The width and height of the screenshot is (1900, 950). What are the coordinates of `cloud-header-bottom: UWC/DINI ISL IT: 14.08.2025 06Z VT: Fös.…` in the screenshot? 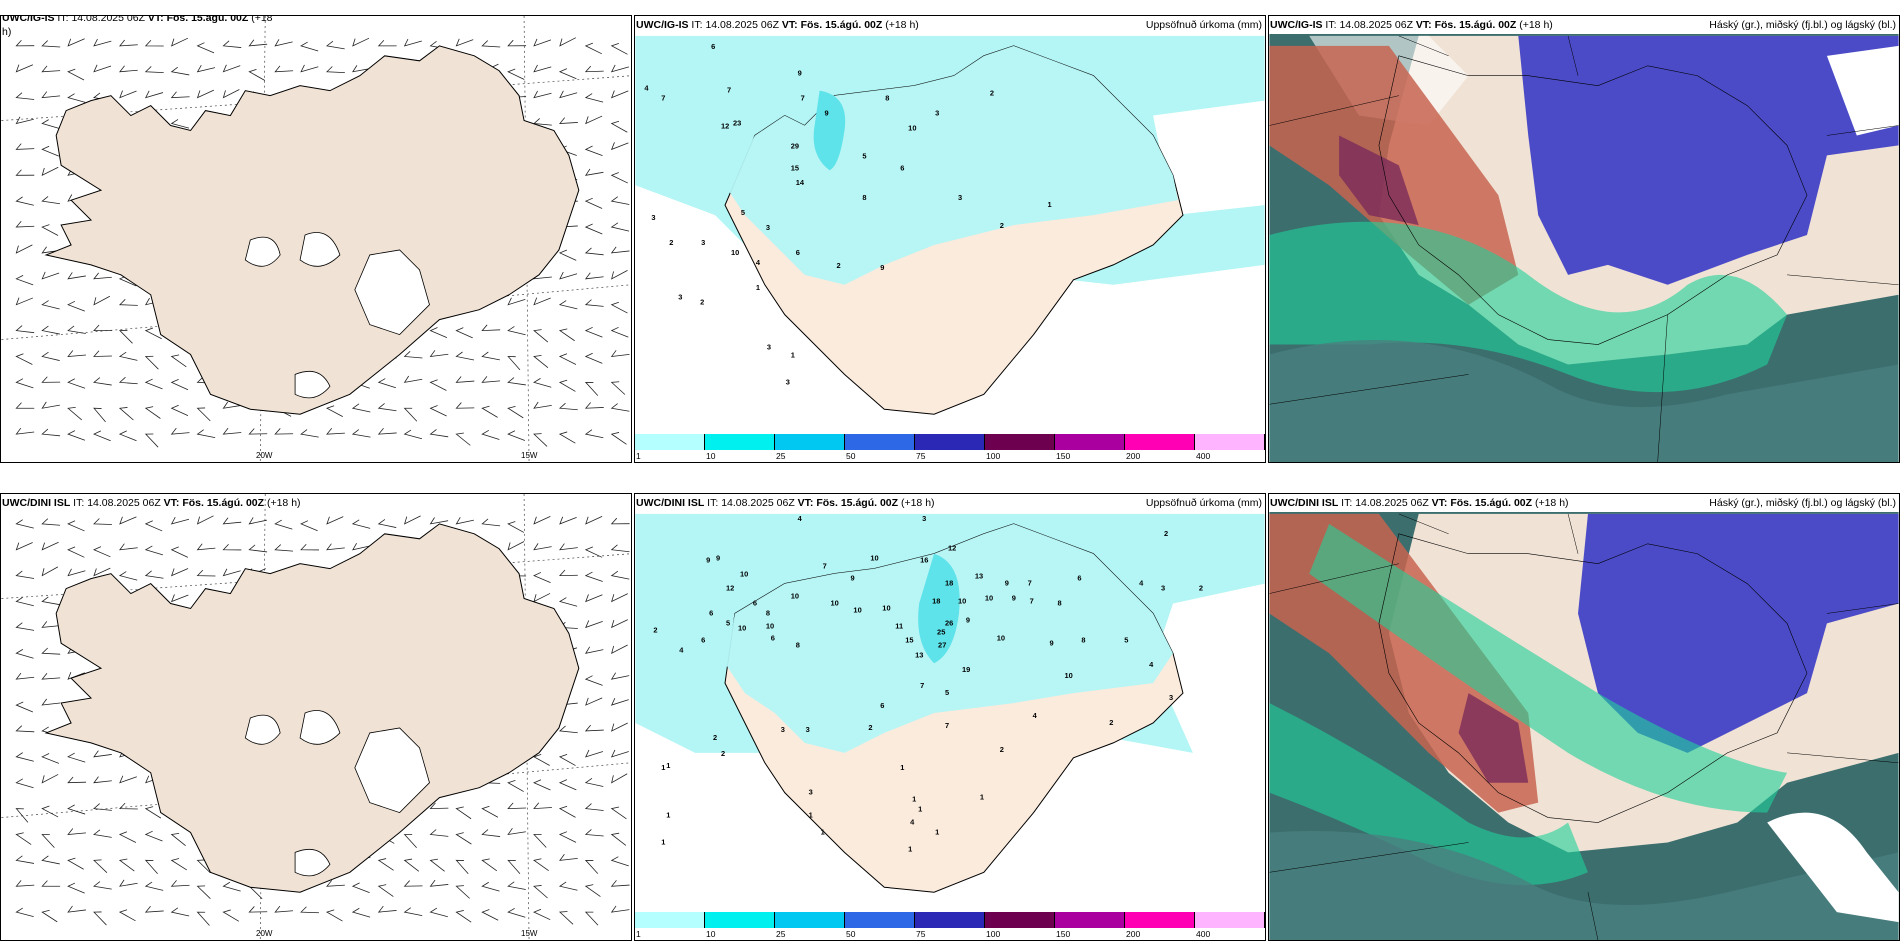 It's located at (1584, 503).